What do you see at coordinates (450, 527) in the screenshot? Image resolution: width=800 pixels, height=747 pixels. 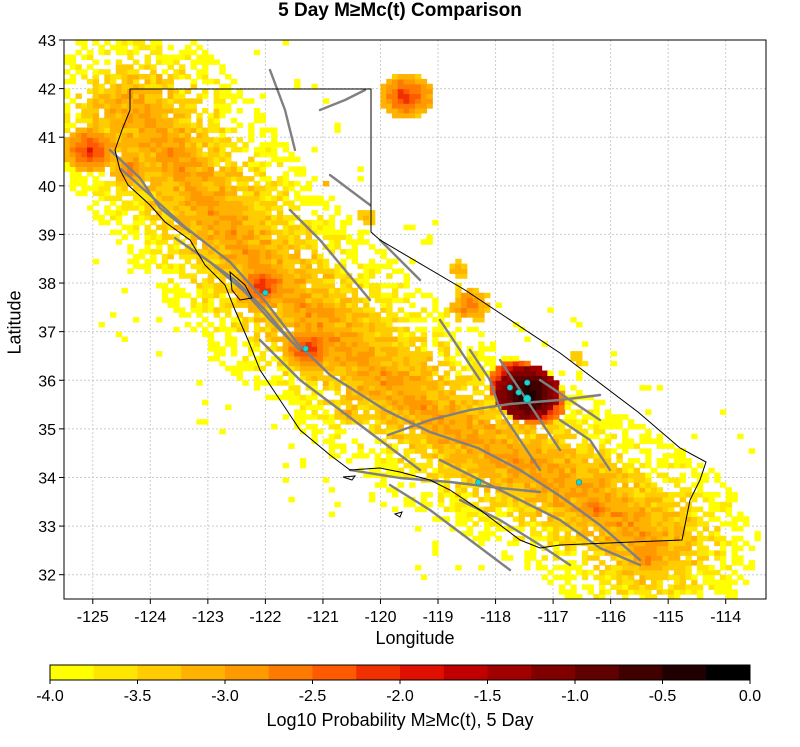 I see `fault-offshore` at bounding box center [450, 527].